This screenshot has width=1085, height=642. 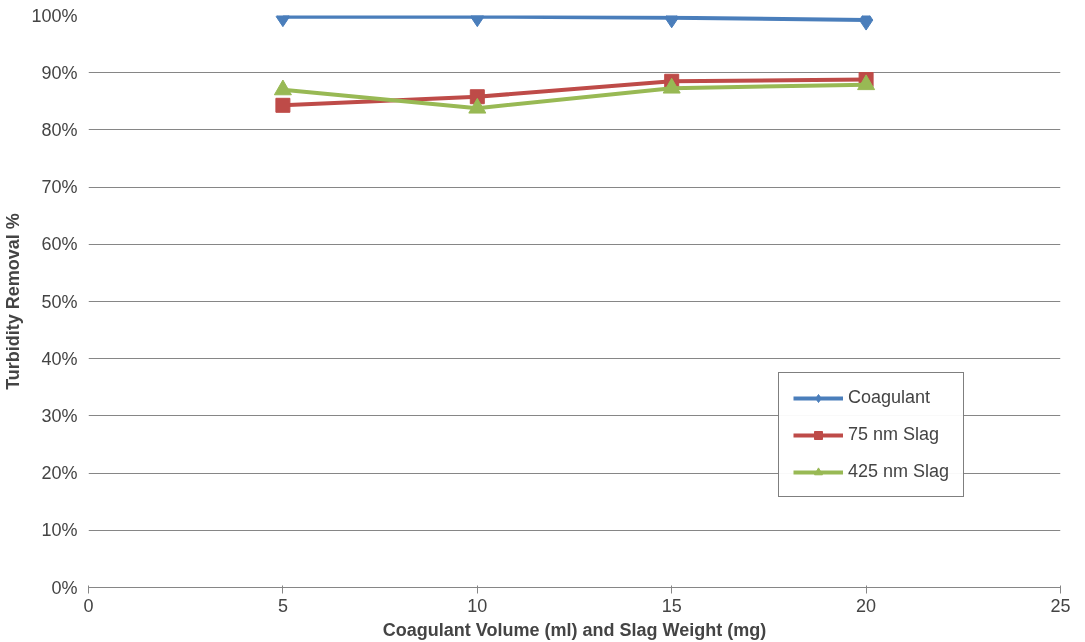 What do you see at coordinates (899, 471) in the screenshot?
I see `legend-label: 425 nm Slag` at bounding box center [899, 471].